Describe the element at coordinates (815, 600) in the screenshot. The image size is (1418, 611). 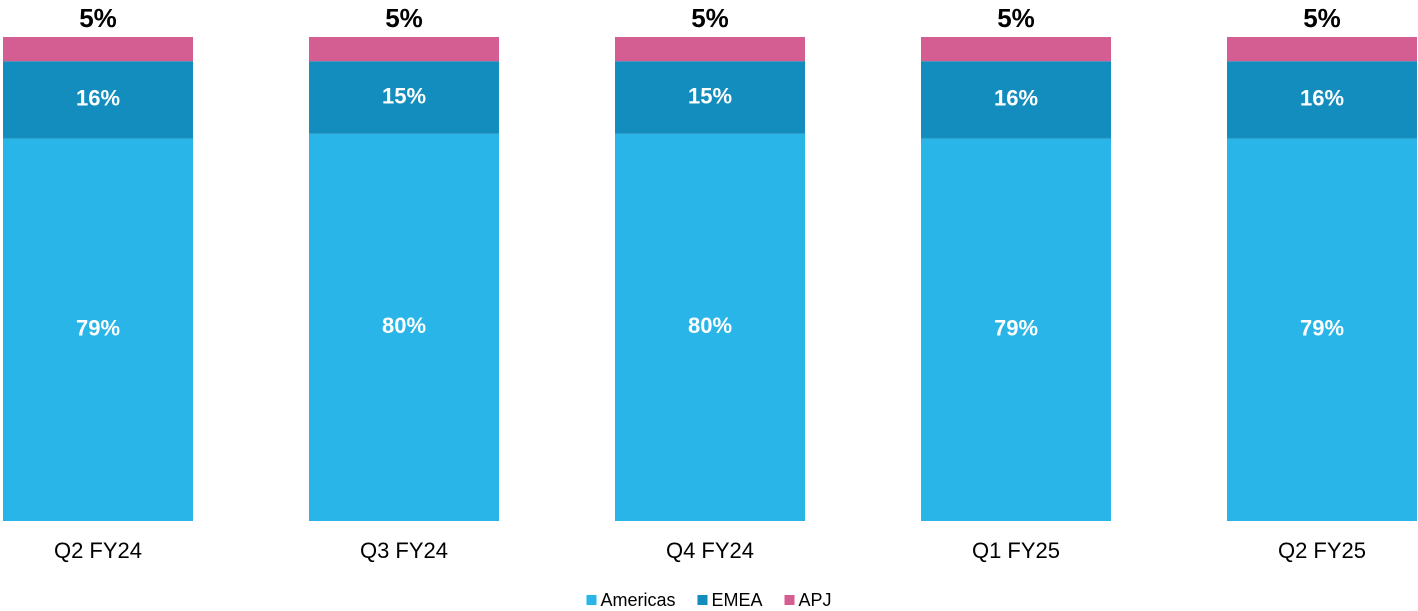
I see `legend-label: APJ` at that location.